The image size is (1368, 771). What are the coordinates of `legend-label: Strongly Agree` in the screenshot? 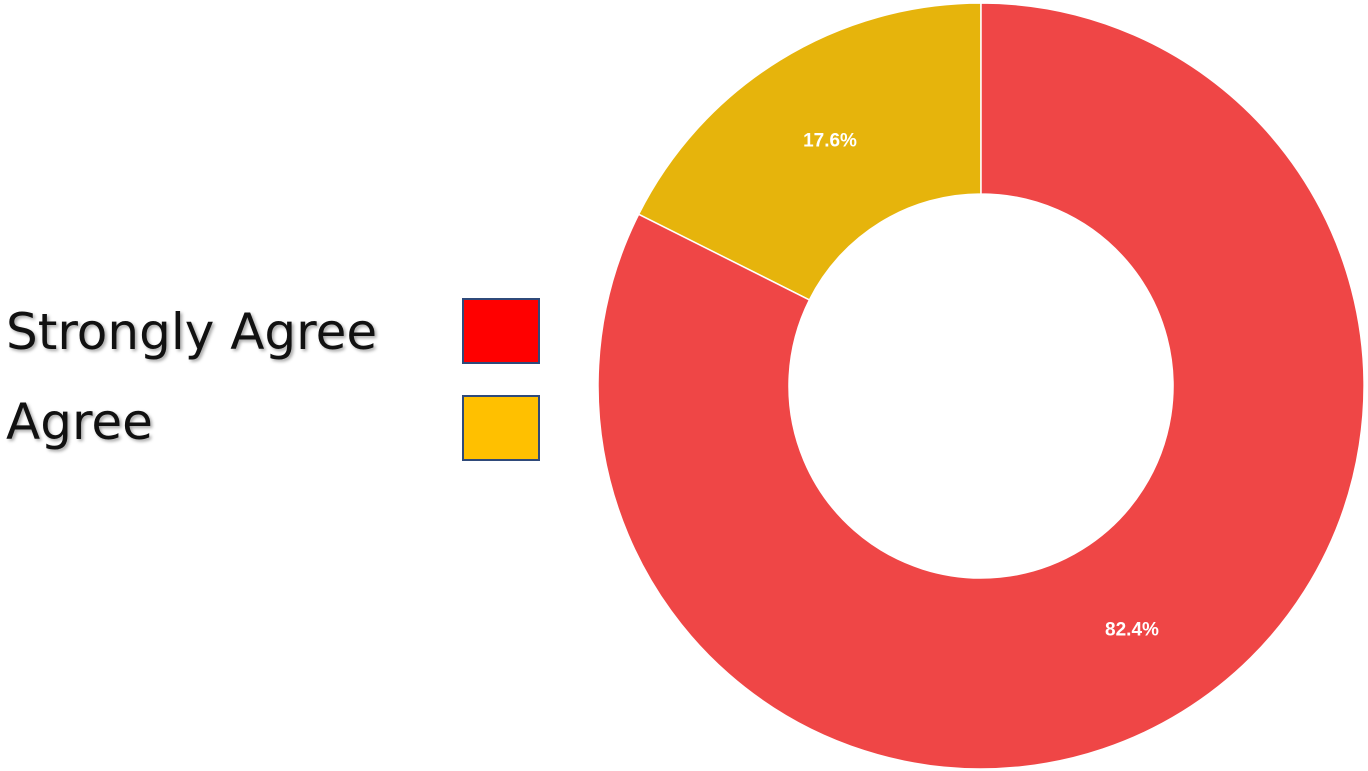 It's located at (192, 332).